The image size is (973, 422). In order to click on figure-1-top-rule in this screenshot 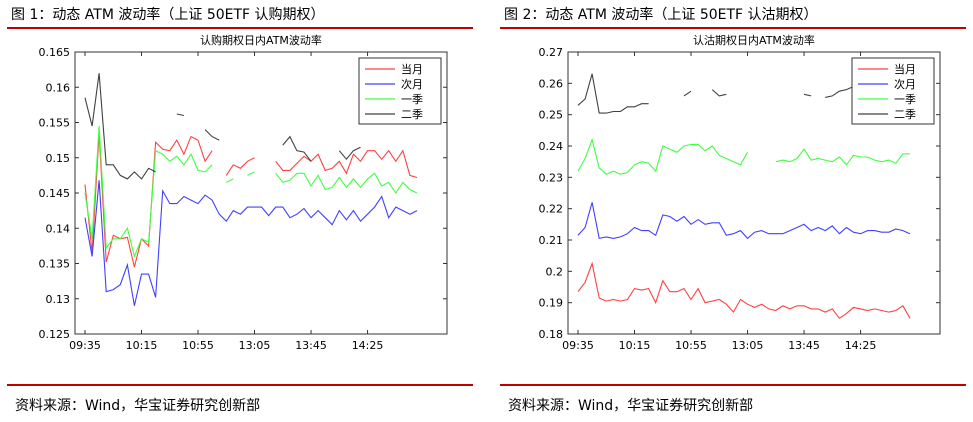, I will do `click(240, 28)`.